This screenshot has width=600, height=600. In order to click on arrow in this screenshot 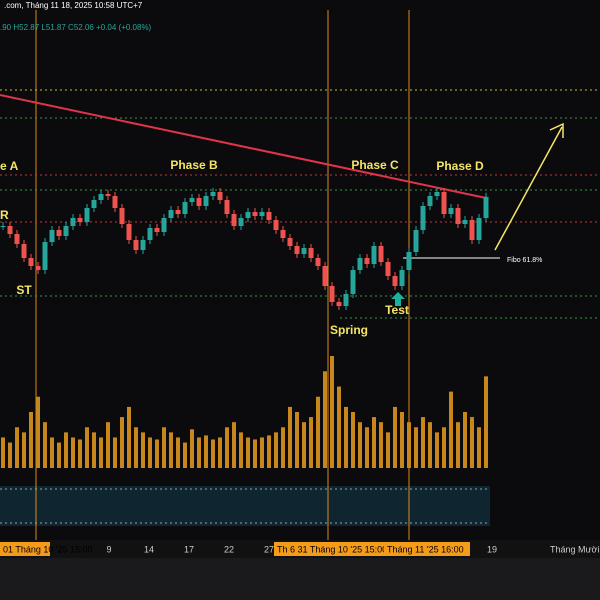, I will do `click(529, 186)`.